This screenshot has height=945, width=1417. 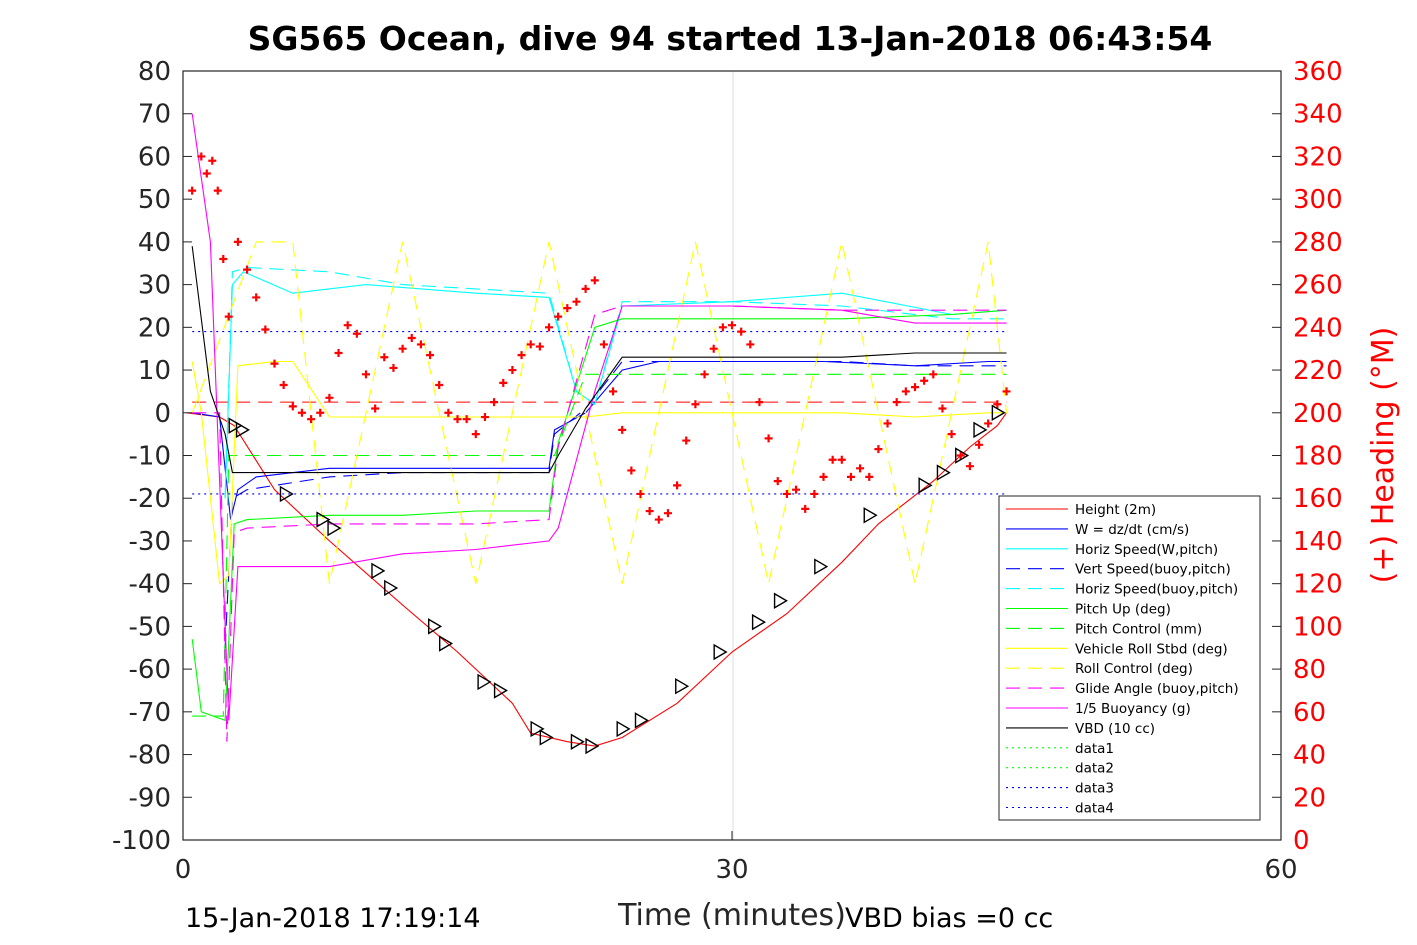 I want to click on y2-tick-label: 280, so click(x=1318, y=243).